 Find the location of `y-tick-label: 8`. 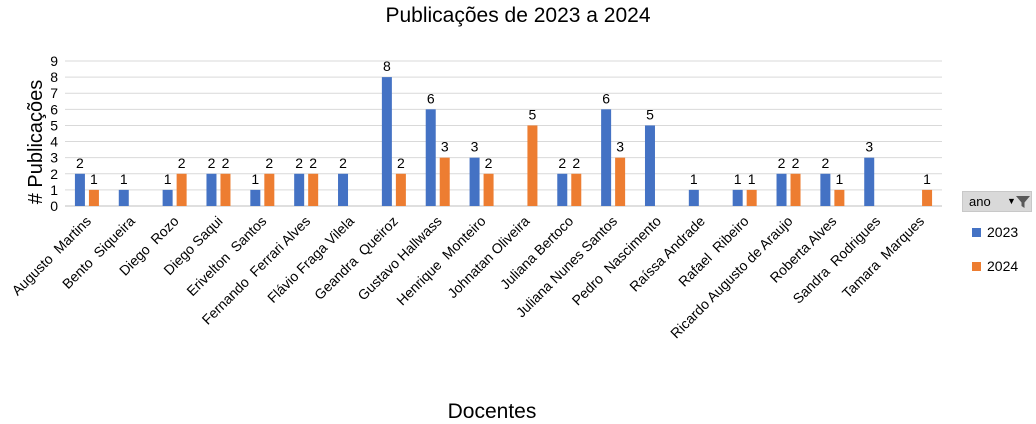

y-tick-label: 8 is located at coordinates (54, 77).